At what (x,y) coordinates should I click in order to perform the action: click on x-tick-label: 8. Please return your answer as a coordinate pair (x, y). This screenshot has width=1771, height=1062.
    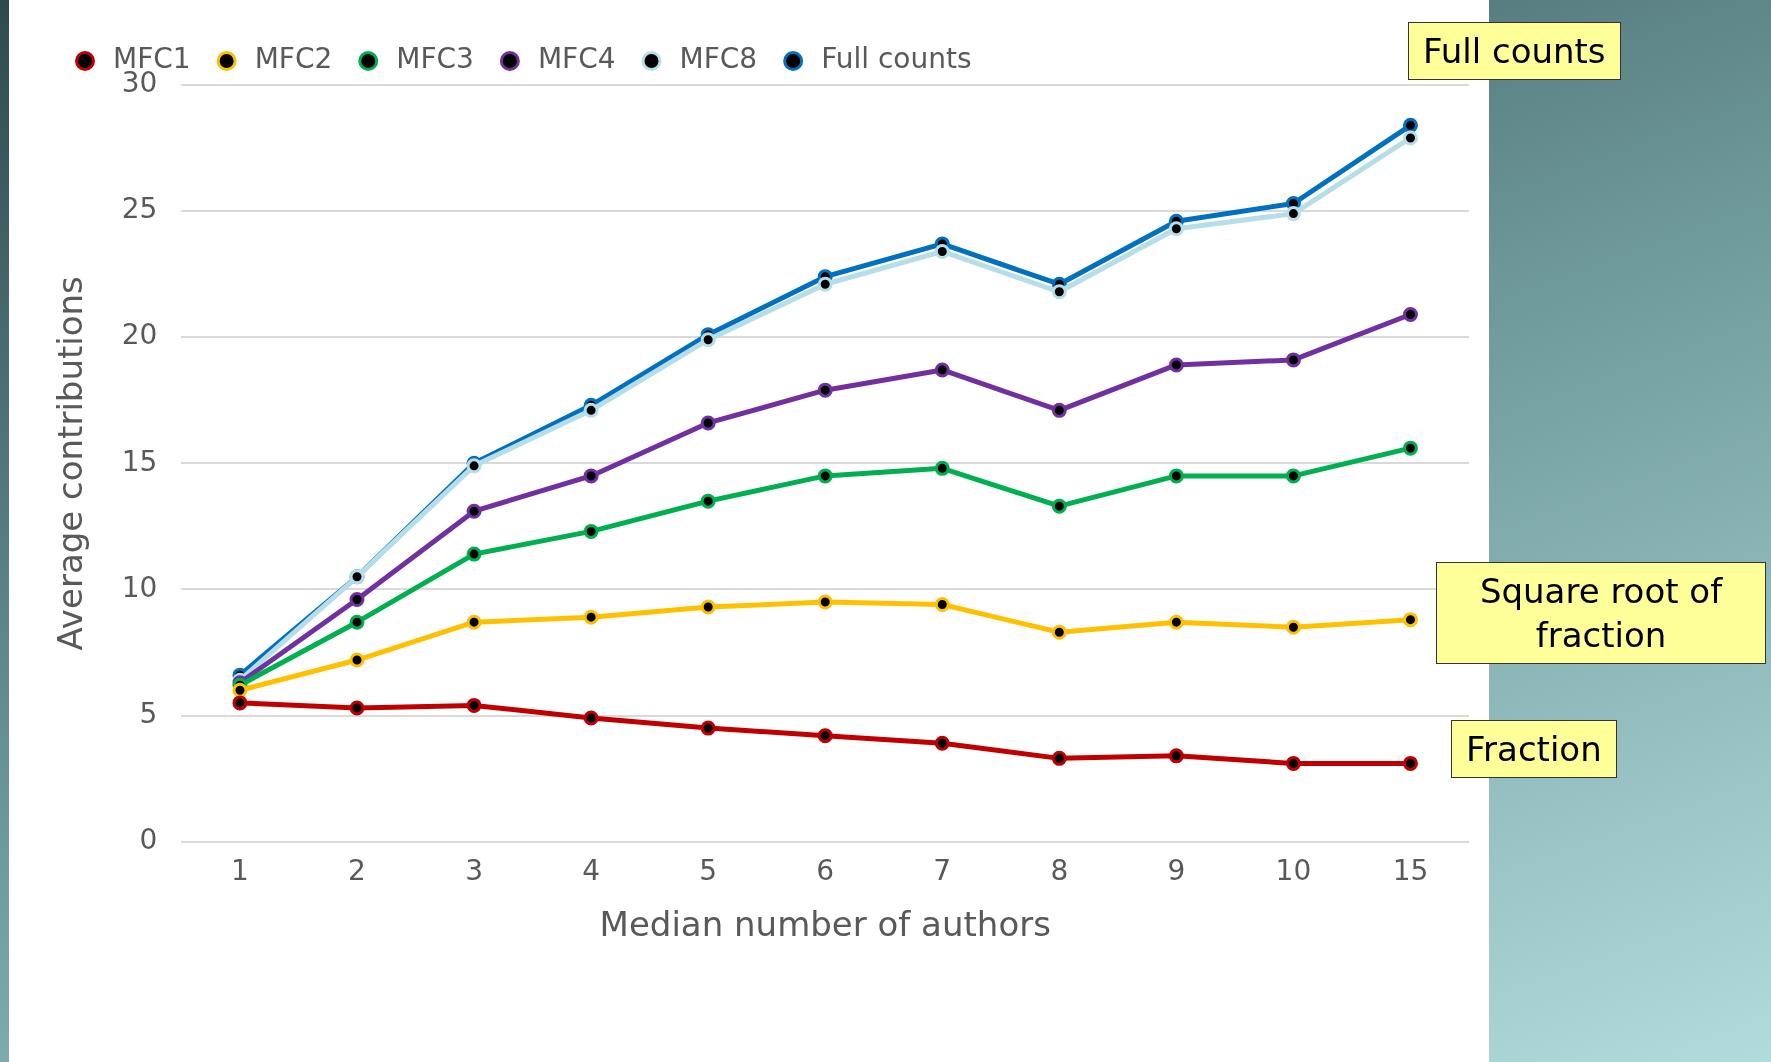
    Looking at the image, I should click on (1059, 870).